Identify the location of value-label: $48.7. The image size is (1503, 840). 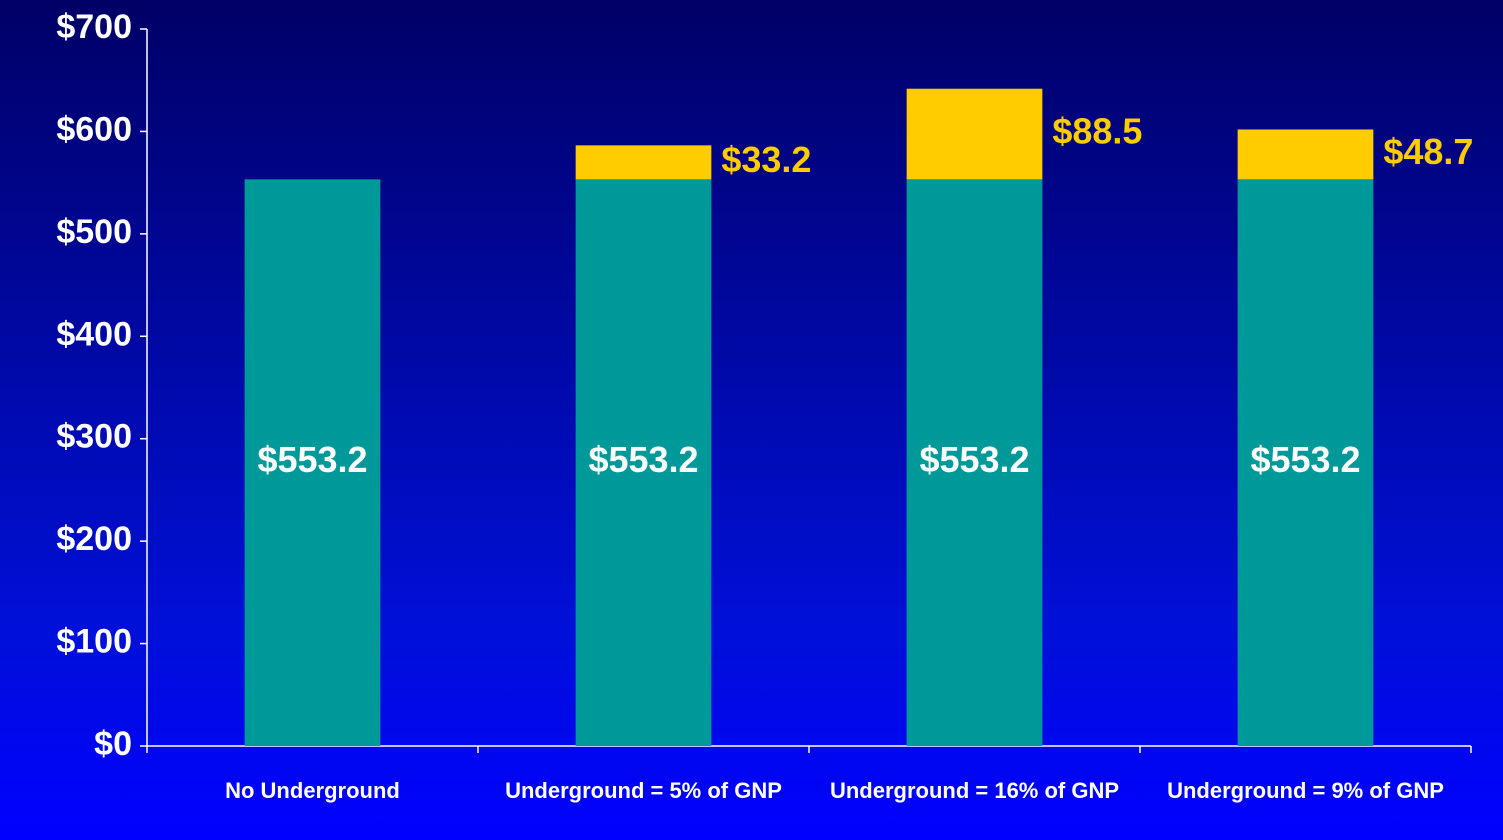
(1428, 151).